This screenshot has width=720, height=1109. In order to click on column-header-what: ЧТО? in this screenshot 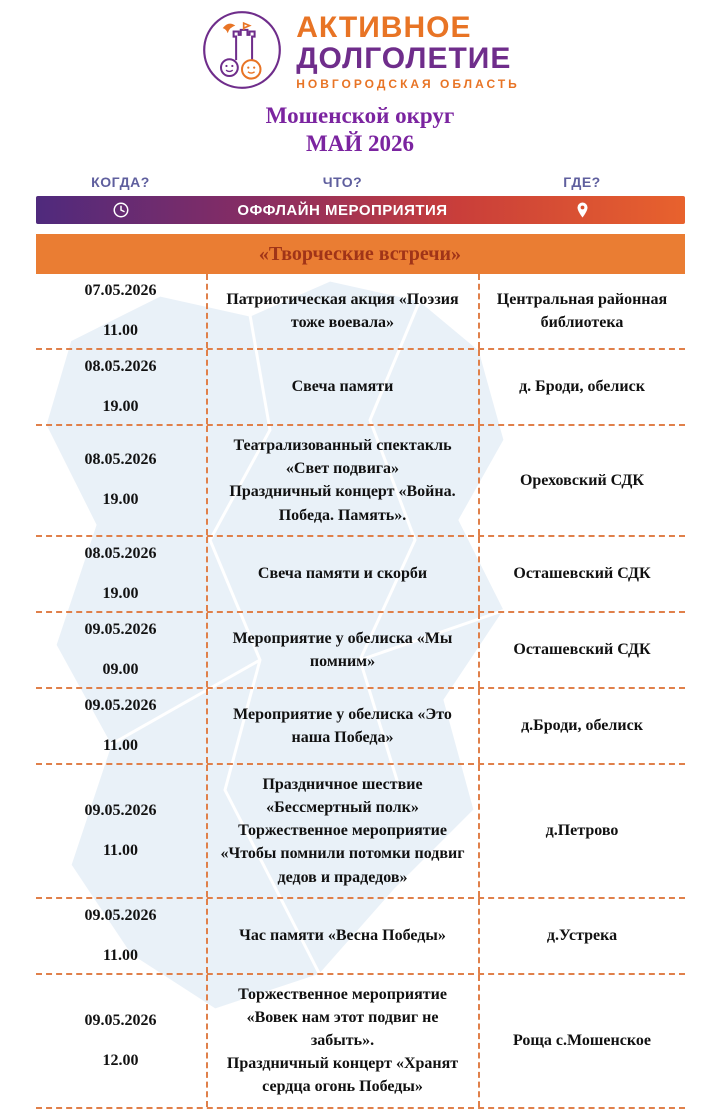, I will do `click(342, 182)`.